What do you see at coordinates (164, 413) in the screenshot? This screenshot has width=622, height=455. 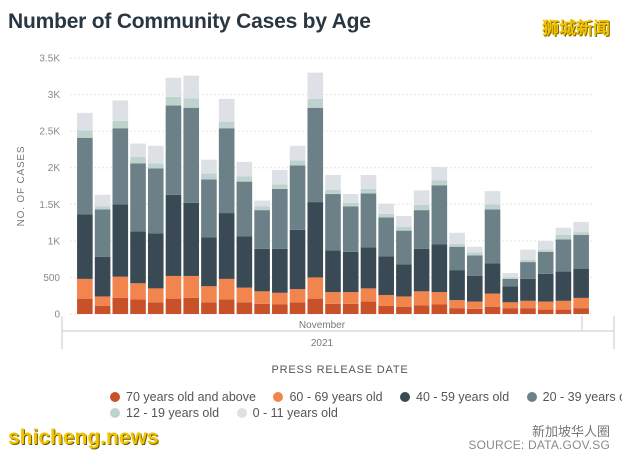 I see `legend-item-12-19: 12 - 19 years old` at bounding box center [164, 413].